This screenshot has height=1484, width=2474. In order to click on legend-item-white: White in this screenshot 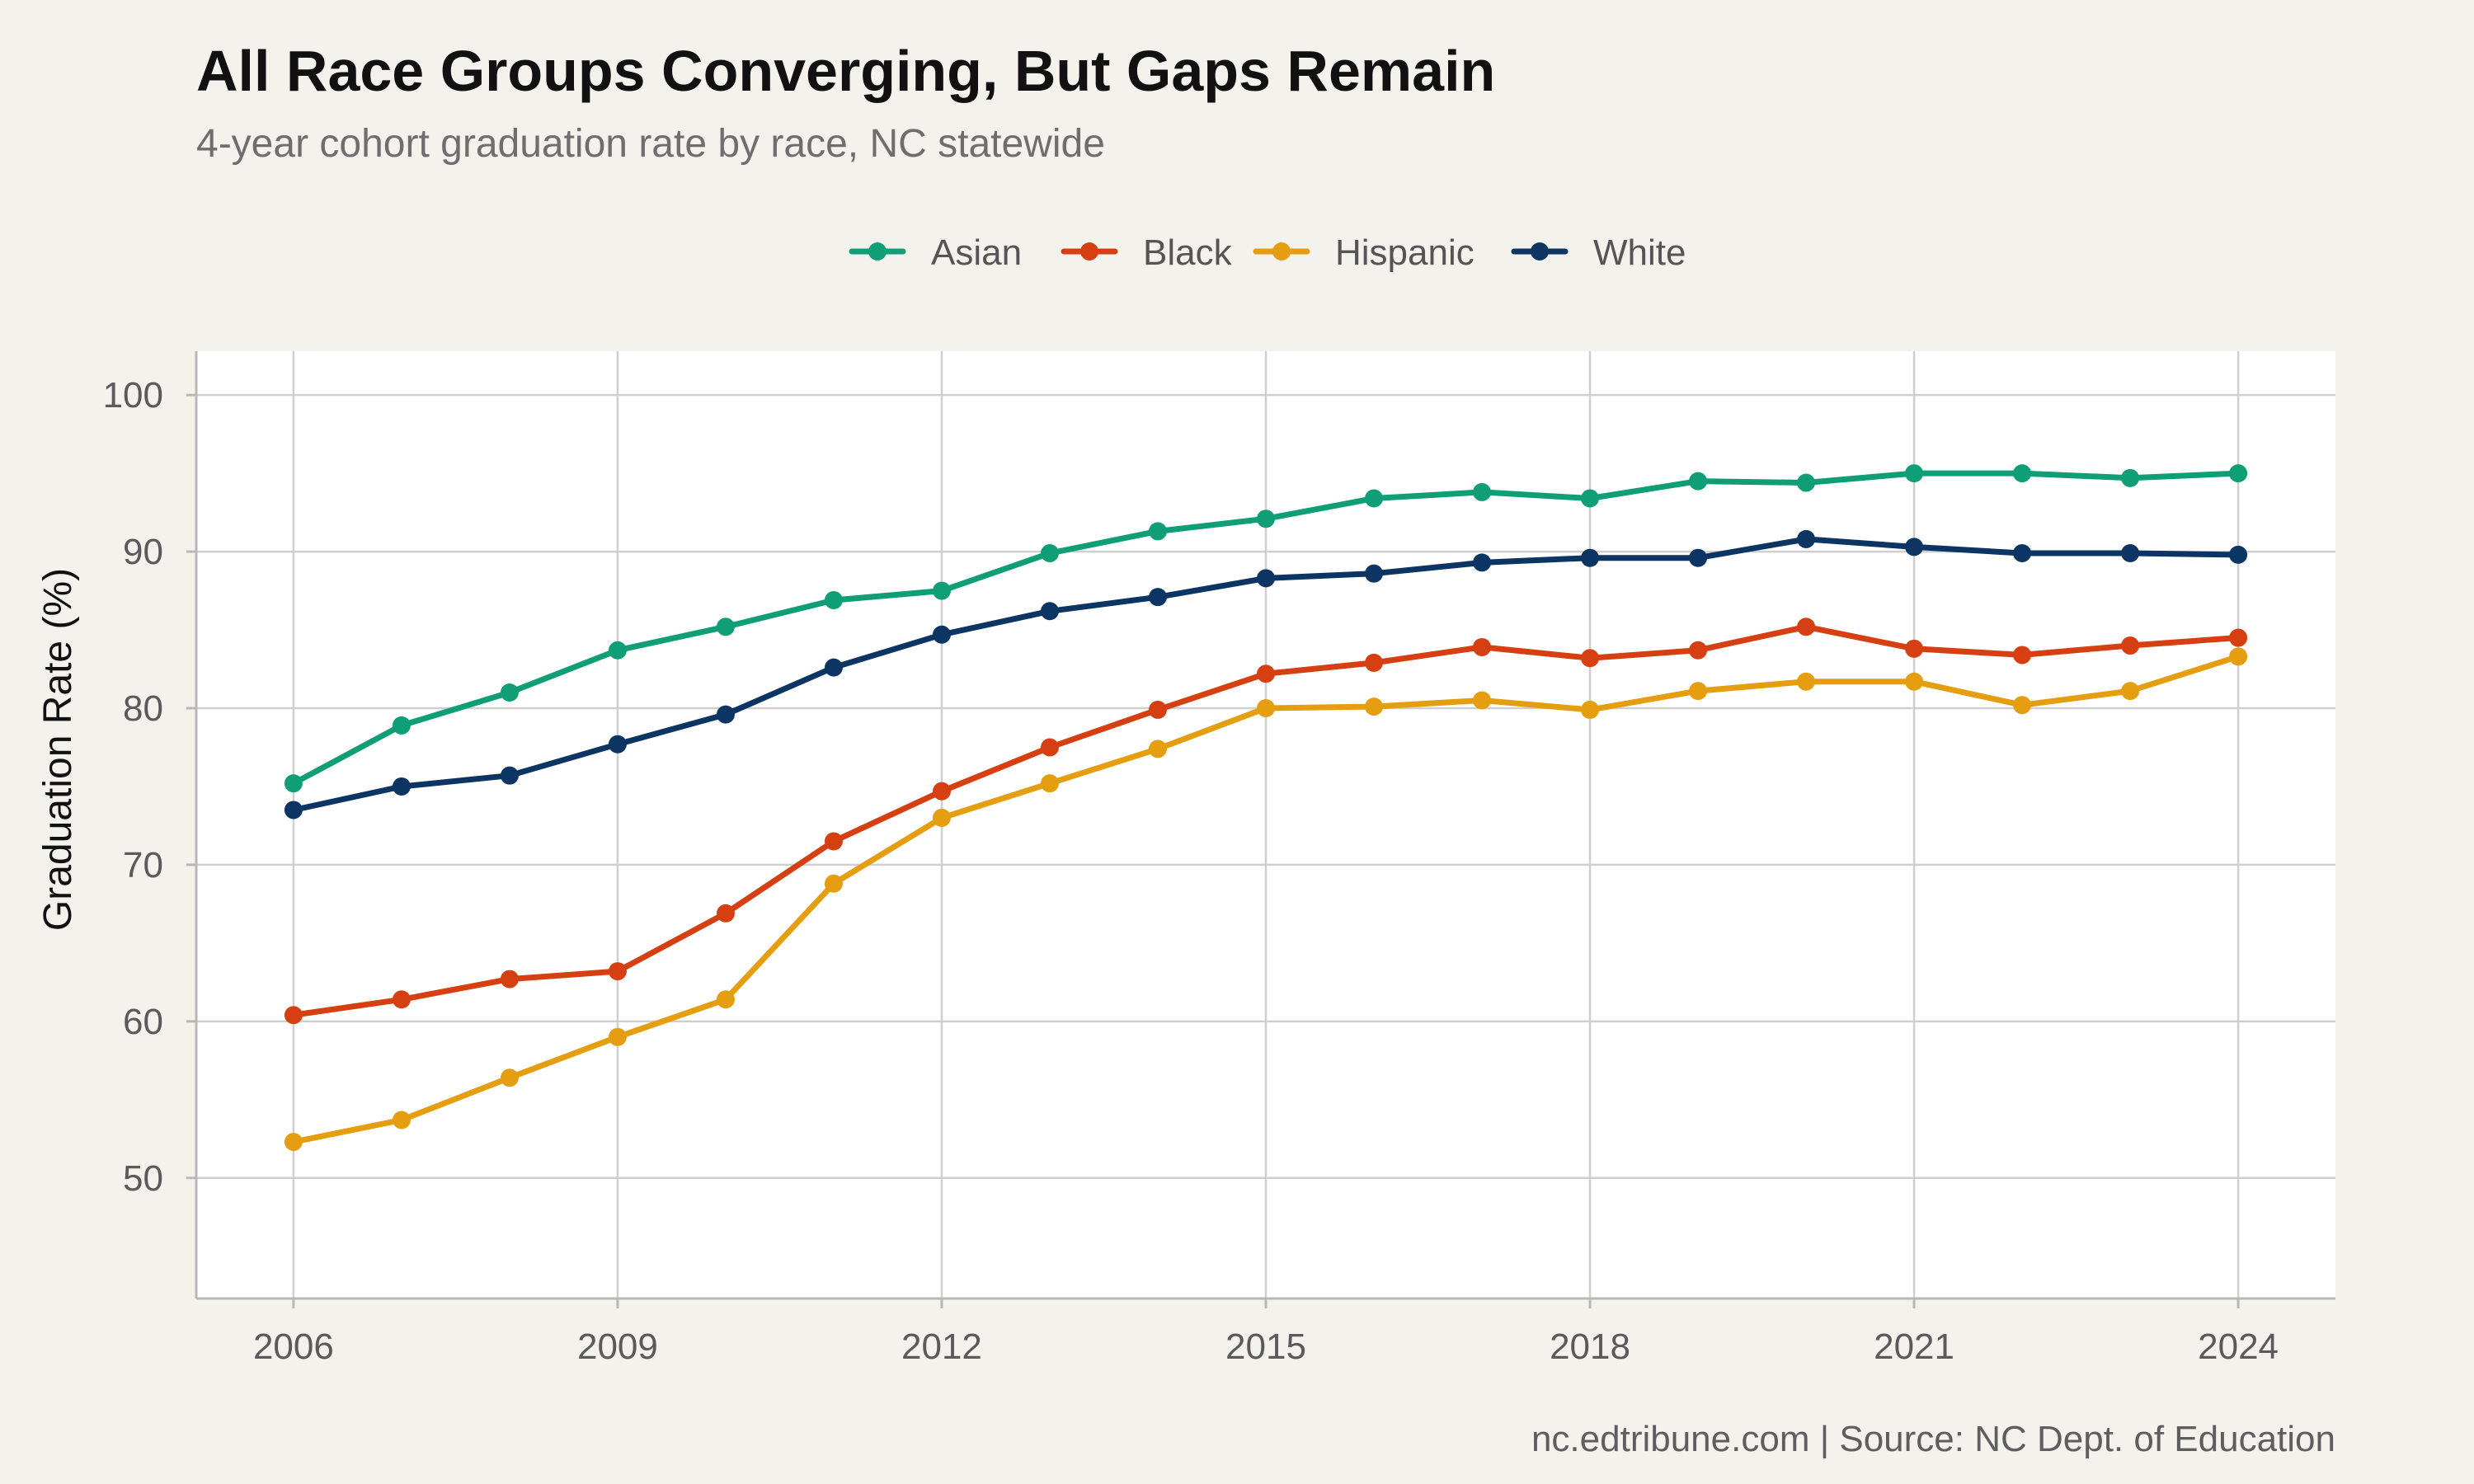, I will do `click(1598, 252)`.